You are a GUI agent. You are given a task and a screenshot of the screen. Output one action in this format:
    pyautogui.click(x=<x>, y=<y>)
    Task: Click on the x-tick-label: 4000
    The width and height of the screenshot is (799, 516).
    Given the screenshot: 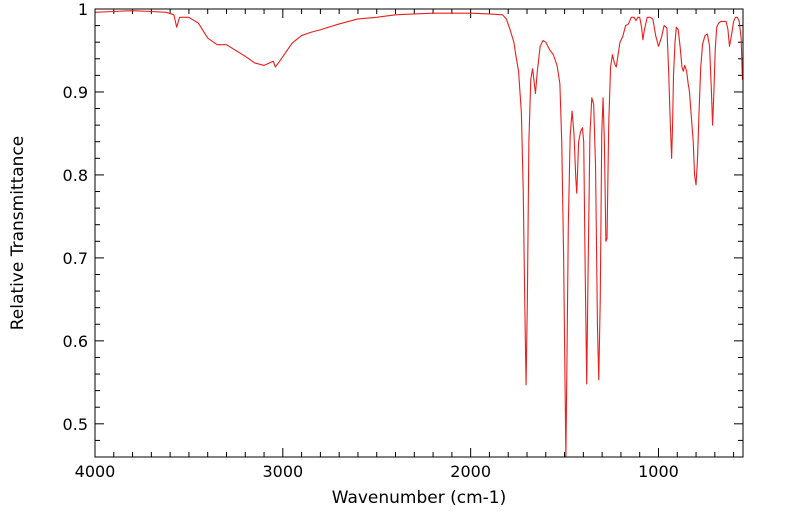 What is the action you would take?
    pyautogui.click(x=95, y=471)
    